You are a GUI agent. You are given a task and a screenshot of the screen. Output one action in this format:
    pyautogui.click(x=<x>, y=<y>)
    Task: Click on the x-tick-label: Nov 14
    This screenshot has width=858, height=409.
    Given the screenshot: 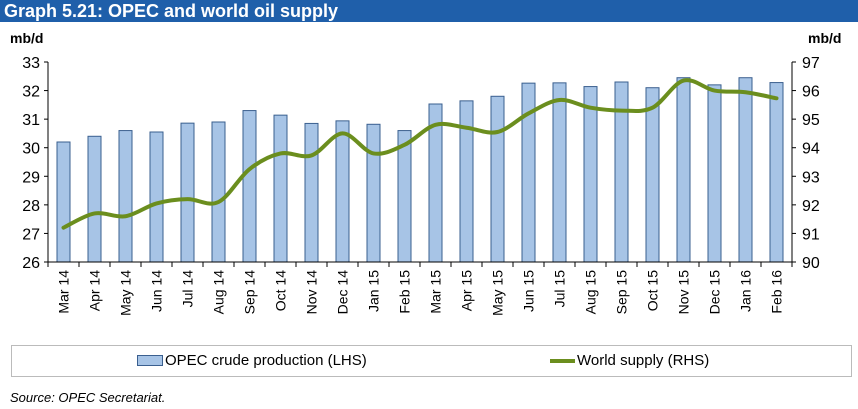 What is the action you would take?
    pyautogui.click(x=312, y=292)
    